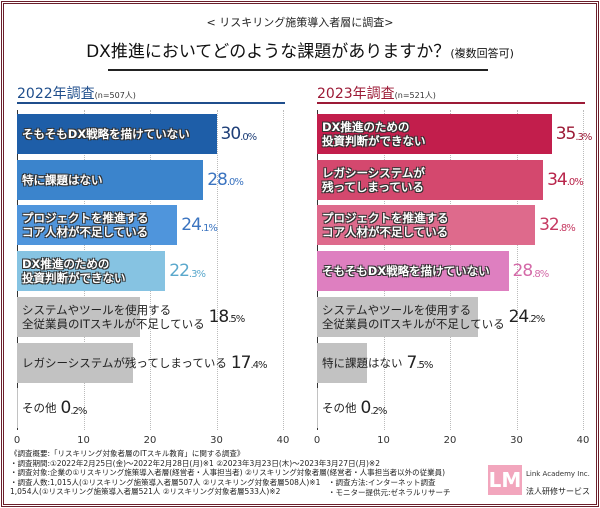 The image size is (600, 508). What do you see at coordinates (558, 491) in the screenshot?
I see `logo-service: 法人研修サービス` at bounding box center [558, 491].